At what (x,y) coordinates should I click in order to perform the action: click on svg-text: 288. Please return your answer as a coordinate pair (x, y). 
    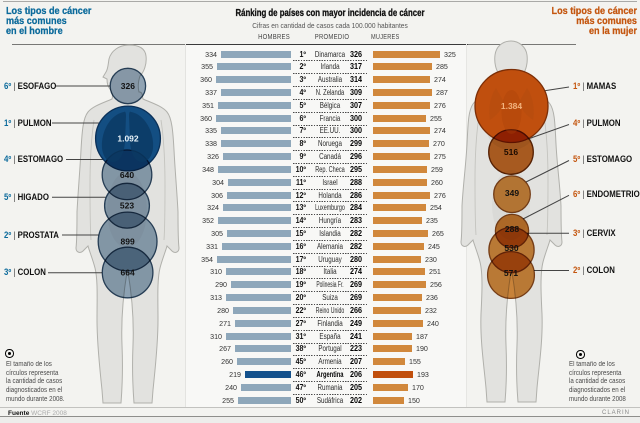
    Looking at the image, I should click on (512, 229).